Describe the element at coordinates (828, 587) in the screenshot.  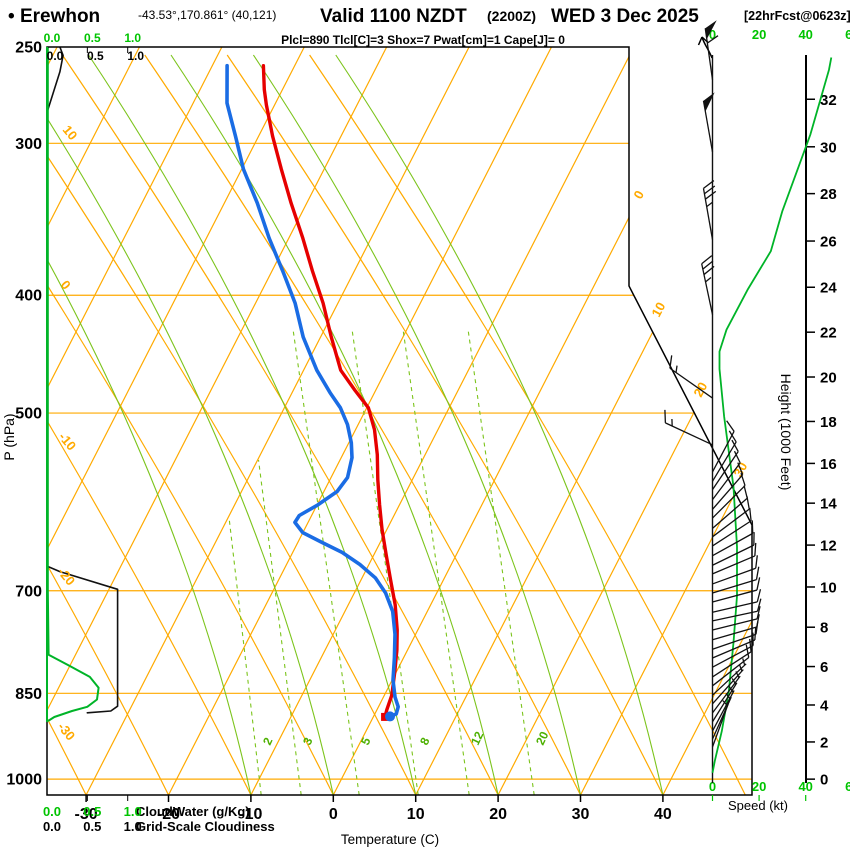
I see `height-tick-label: 10` at that location.